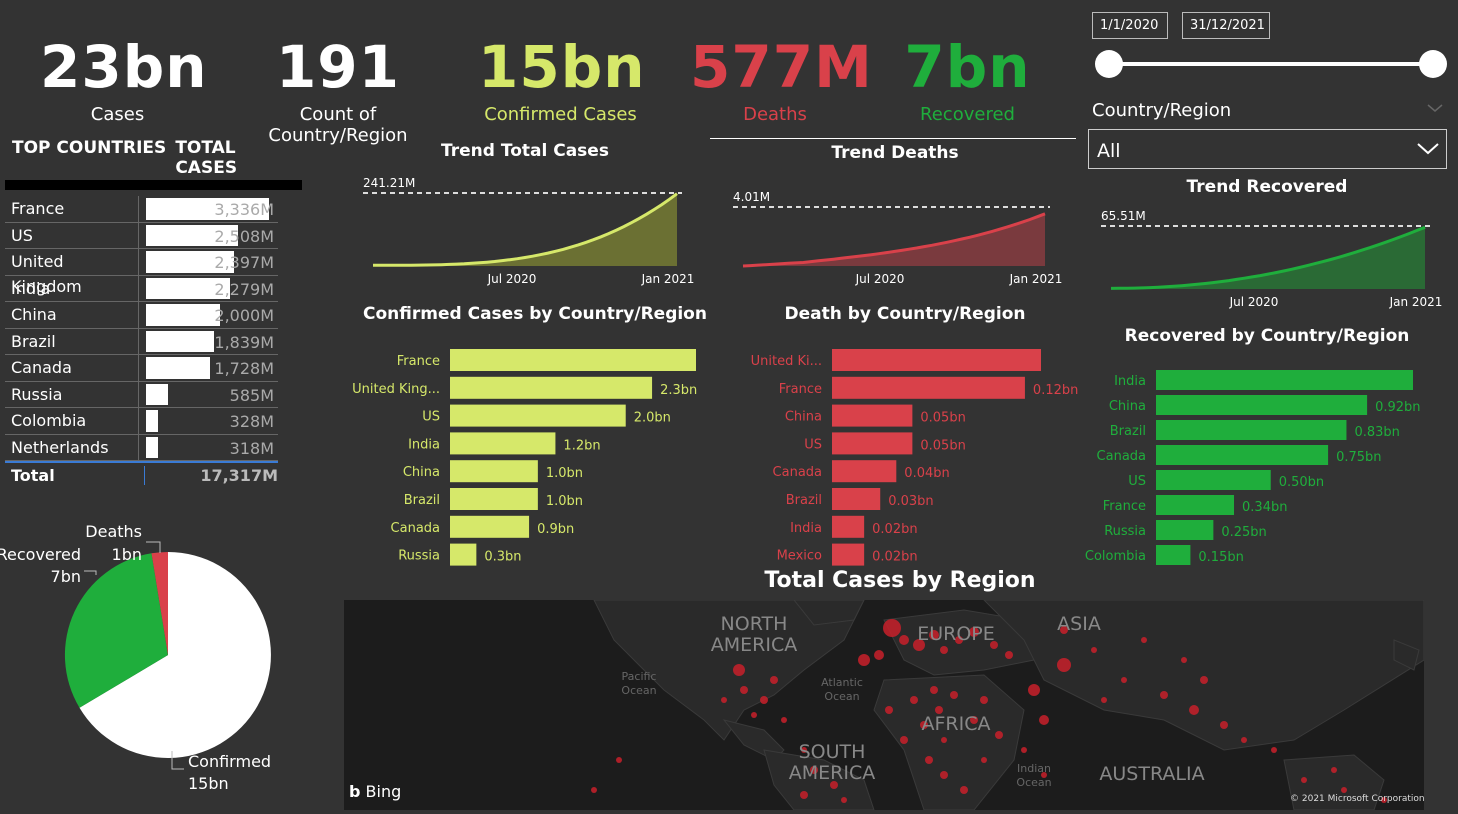  Describe the element at coordinates (141, 394) in the screenshot. I see `table-row: Russia 585M` at that location.